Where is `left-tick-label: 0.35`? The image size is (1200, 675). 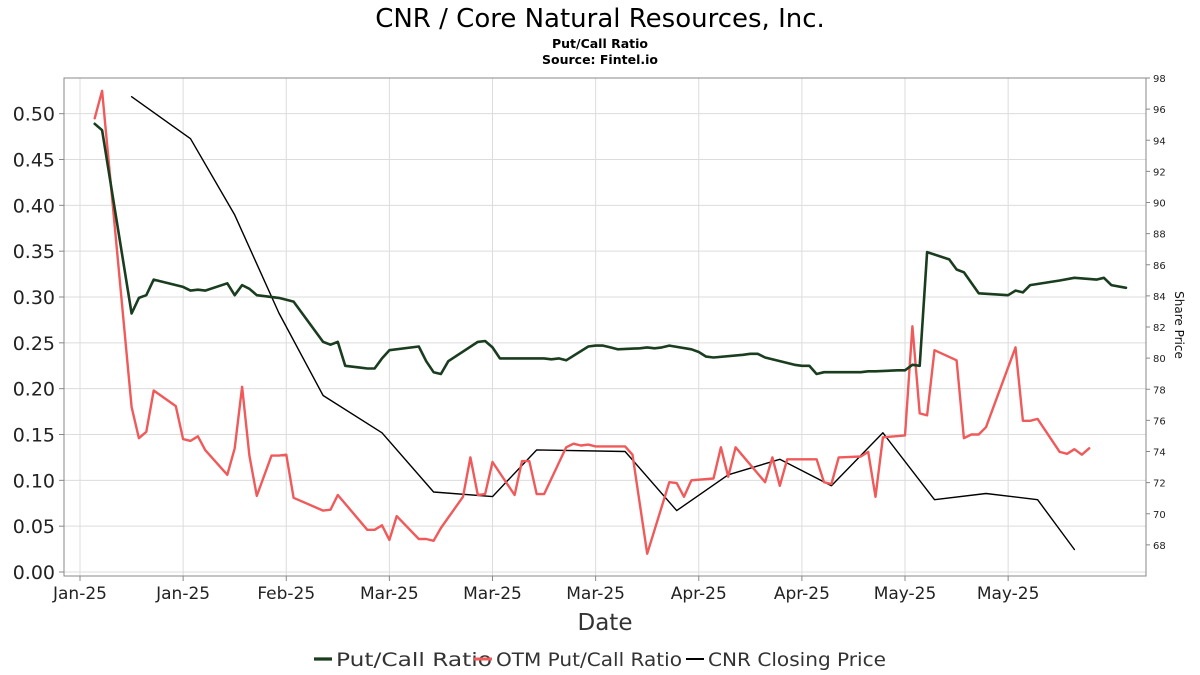 left-tick-label: 0.35 is located at coordinates (34, 252).